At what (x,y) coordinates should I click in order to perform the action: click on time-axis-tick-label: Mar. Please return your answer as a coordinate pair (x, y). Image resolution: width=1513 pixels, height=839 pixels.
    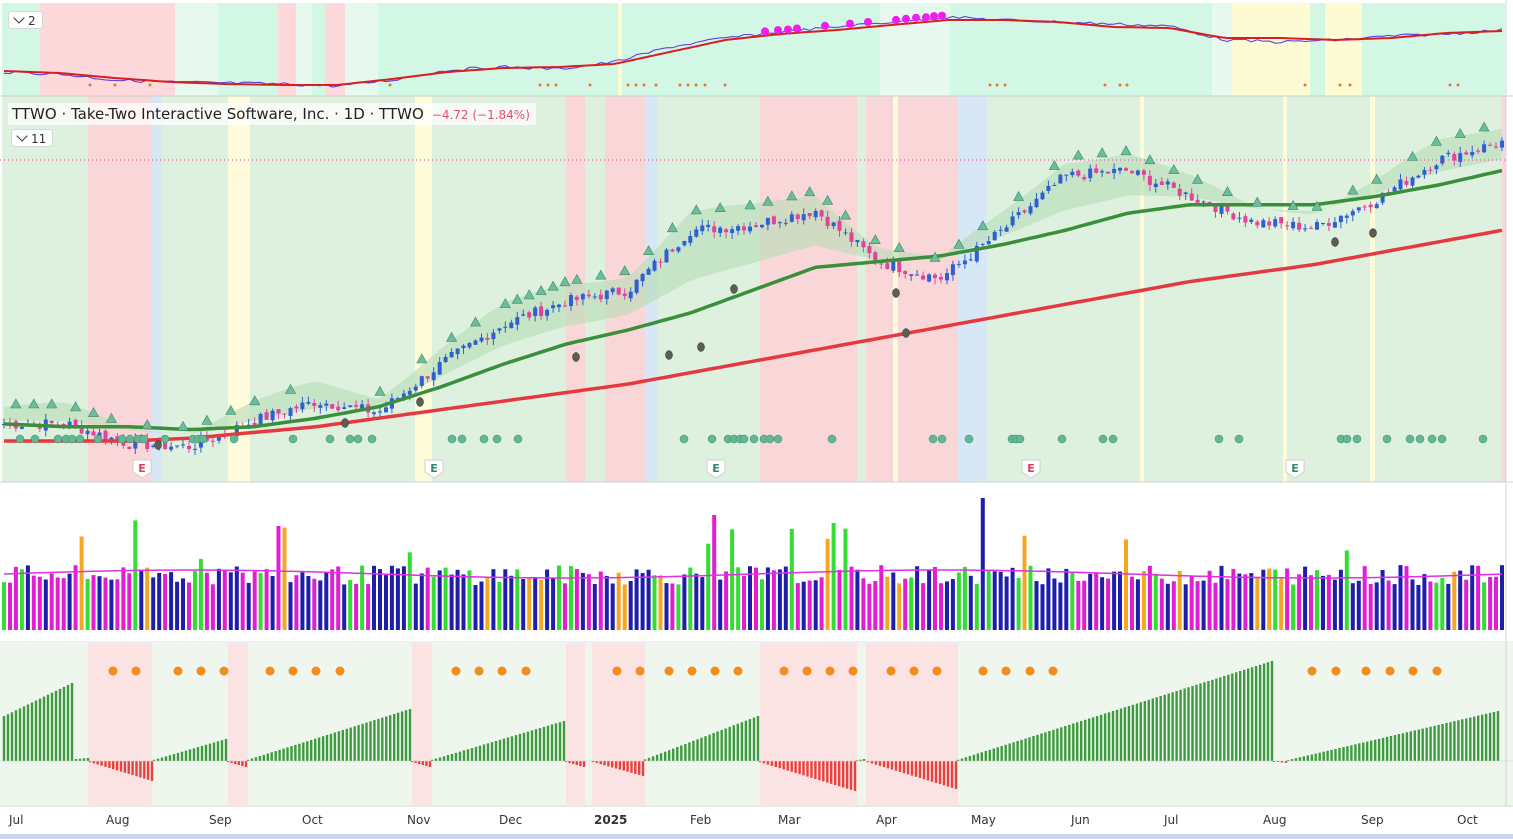
    Looking at the image, I should click on (789, 820).